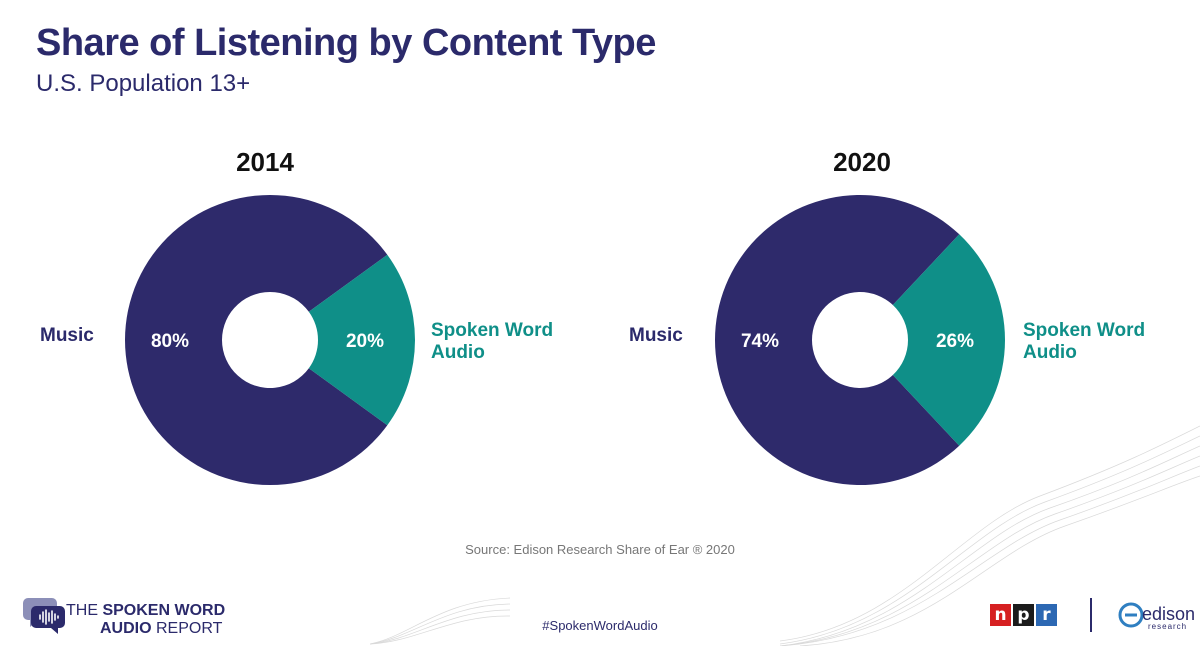 The height and width of the screenshot is (646, 1200). What do you see at coordinates (760, 341) in the screenshot?
I see `data-label-music: 74%` at bounding box center [760, 341].